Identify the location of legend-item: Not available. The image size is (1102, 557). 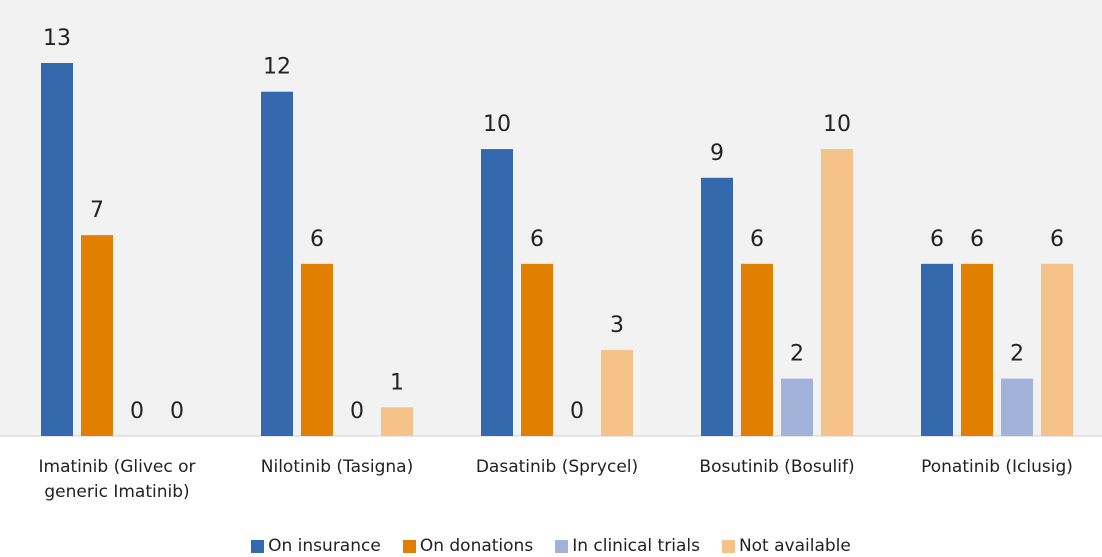
(786, 546).